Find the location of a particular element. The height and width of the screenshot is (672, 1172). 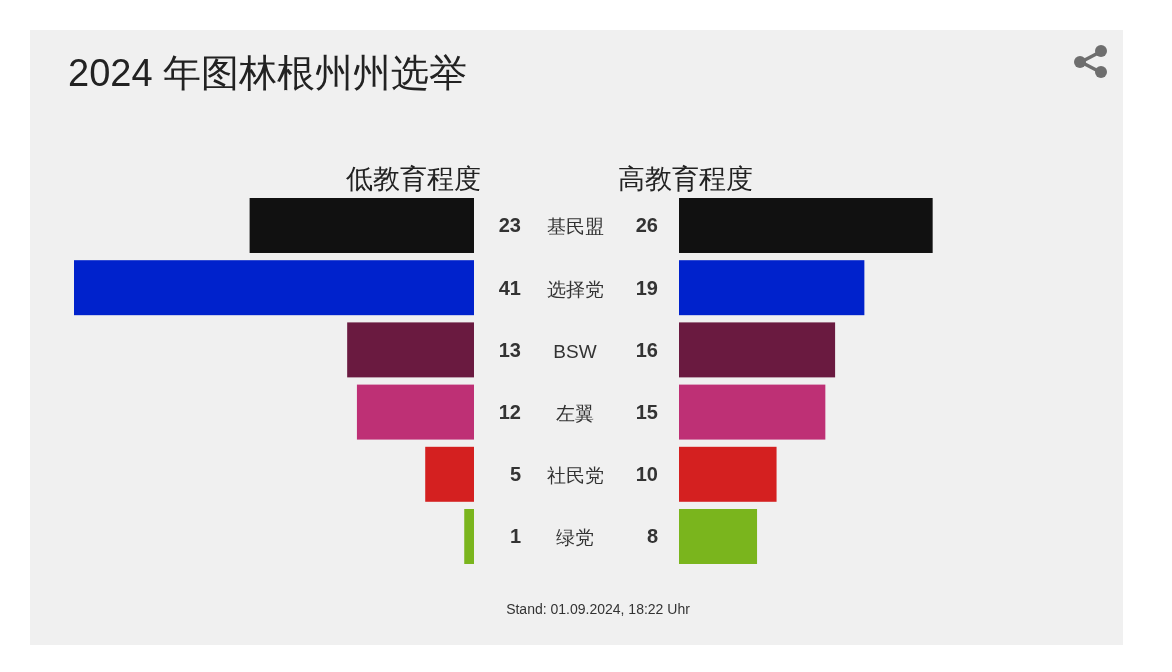

data-label: 26 is located at coordinates (646, 225).